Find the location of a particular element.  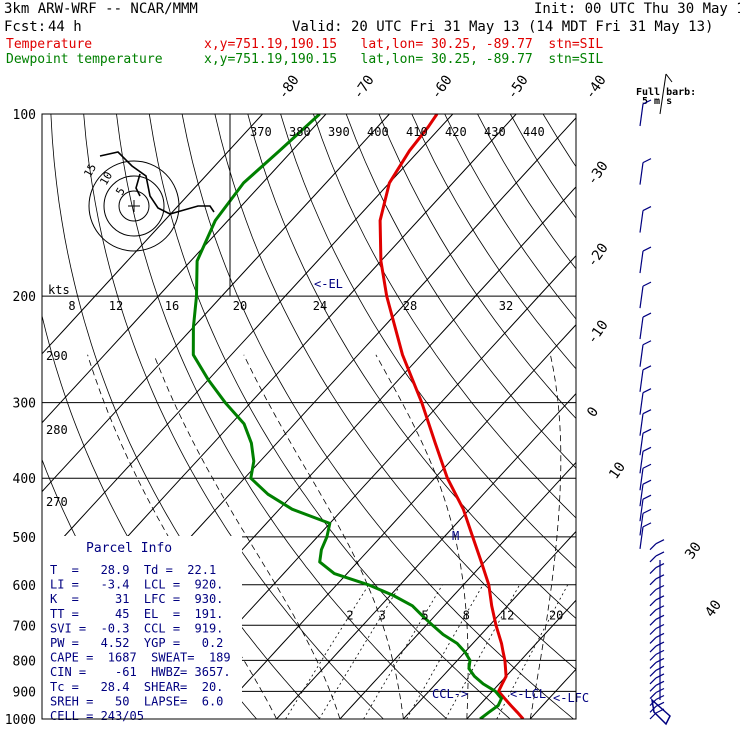

sounding-annotation: <-LFC is located at coordinates (571, 698).